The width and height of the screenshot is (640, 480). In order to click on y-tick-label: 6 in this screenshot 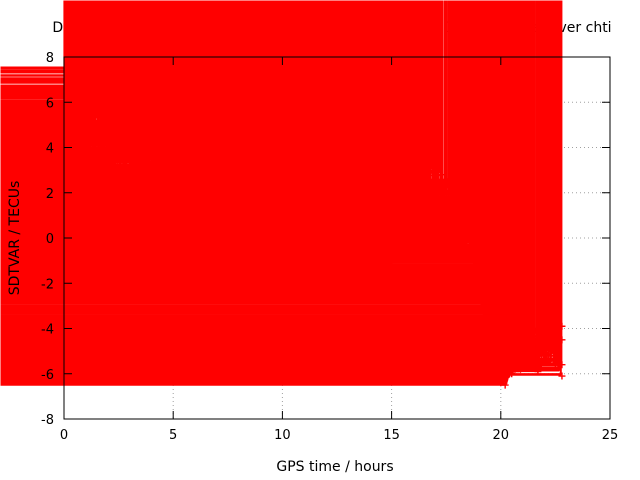, I will do `click(50, 103)`.